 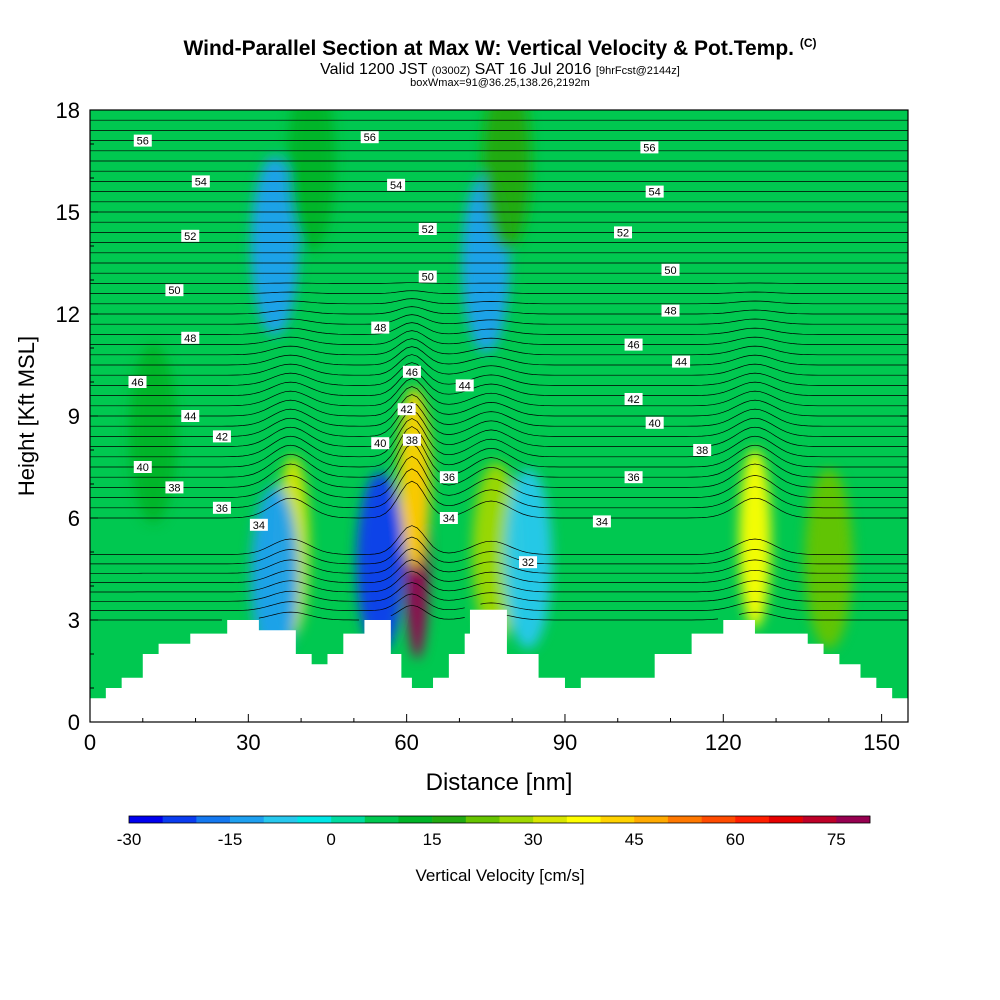 I want to click on isentrope-label-text: 44, so click(x=465, y=386).